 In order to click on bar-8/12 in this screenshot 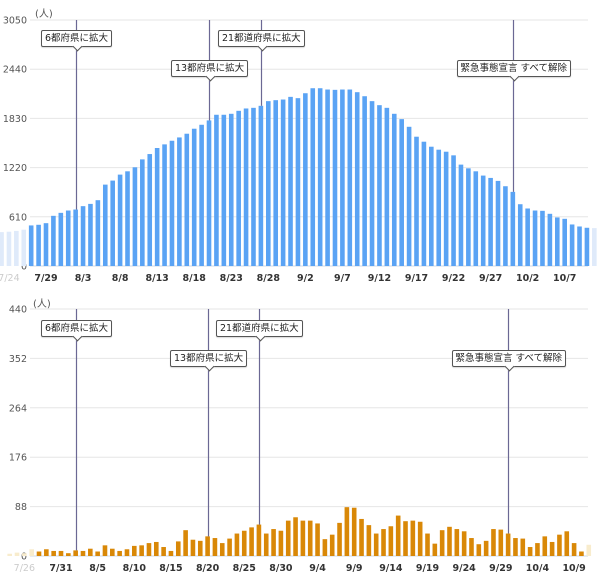, I will do `click(149, 549)`.